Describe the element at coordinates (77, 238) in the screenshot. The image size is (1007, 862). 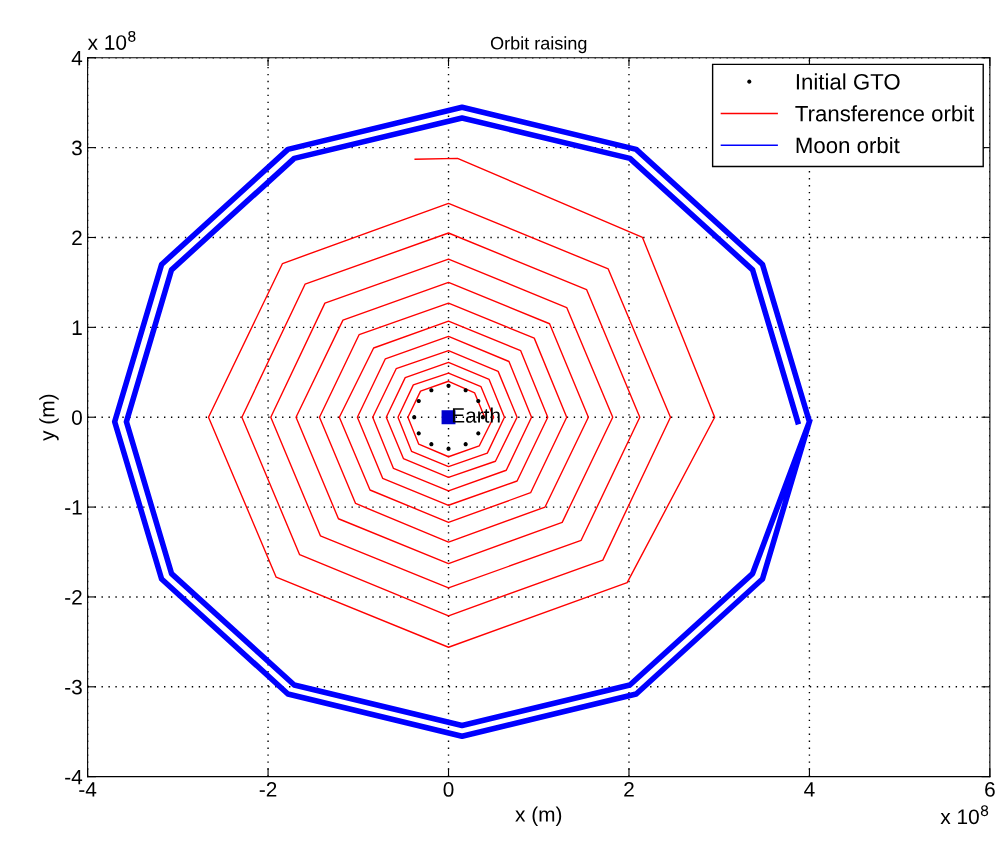
I see `y-tick-label: 2` at that location.